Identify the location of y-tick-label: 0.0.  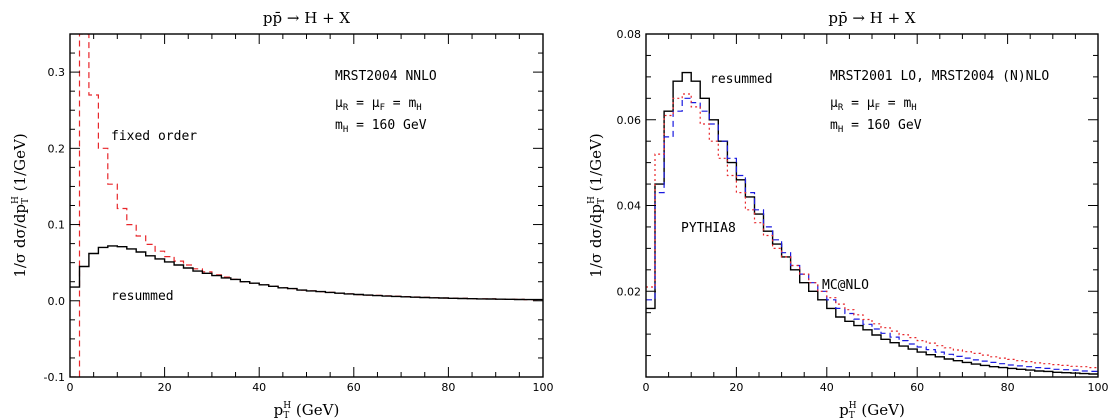
(57, 301).